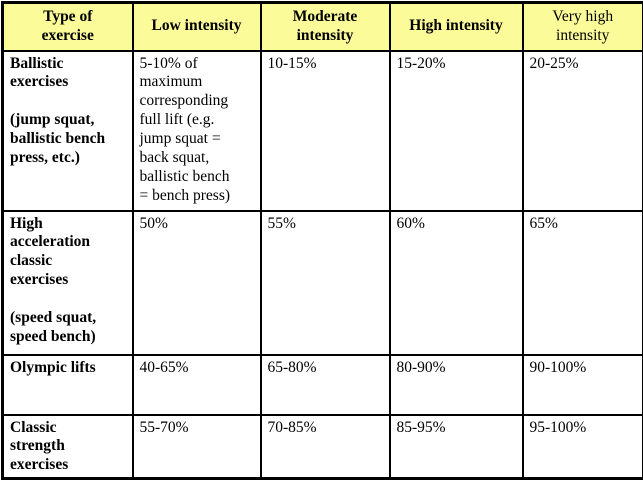 This screenshot has width=643, height=480. I want to click on cell-very-high-intensity-value: 20-25%, so click(583, 131).